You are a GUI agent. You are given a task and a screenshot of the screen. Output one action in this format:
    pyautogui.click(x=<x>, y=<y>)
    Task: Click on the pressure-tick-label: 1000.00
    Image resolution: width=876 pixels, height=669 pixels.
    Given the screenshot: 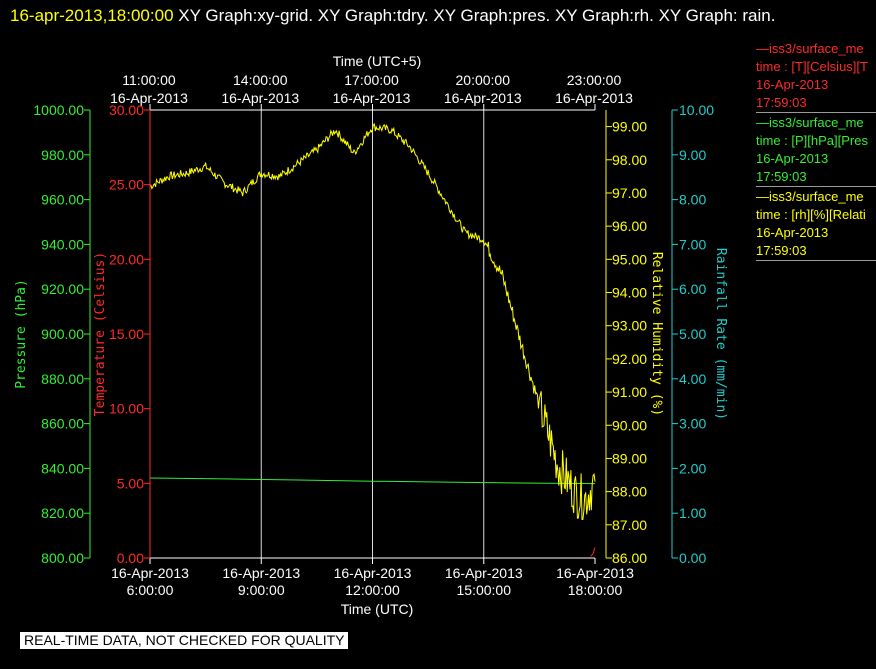 What is the action you would take?
    pyautogui.click(x=58, y=110)
    